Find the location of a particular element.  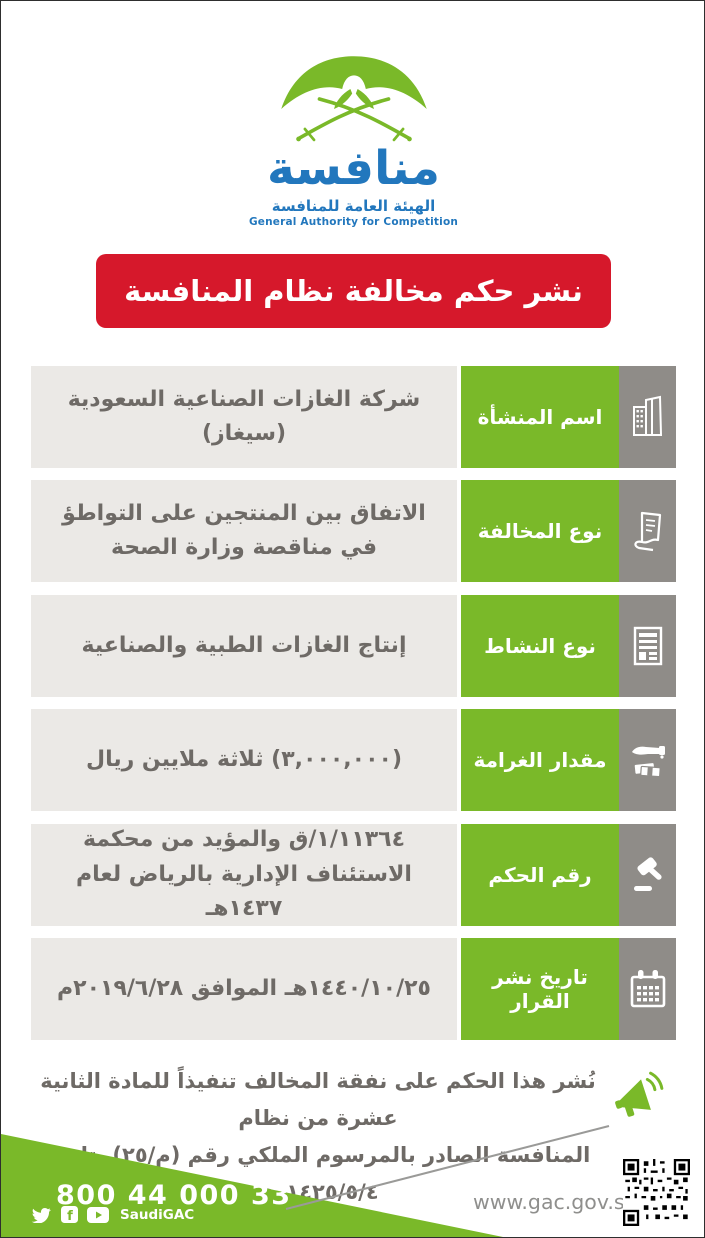

receipt-icon is located at coordinates (647, 531).